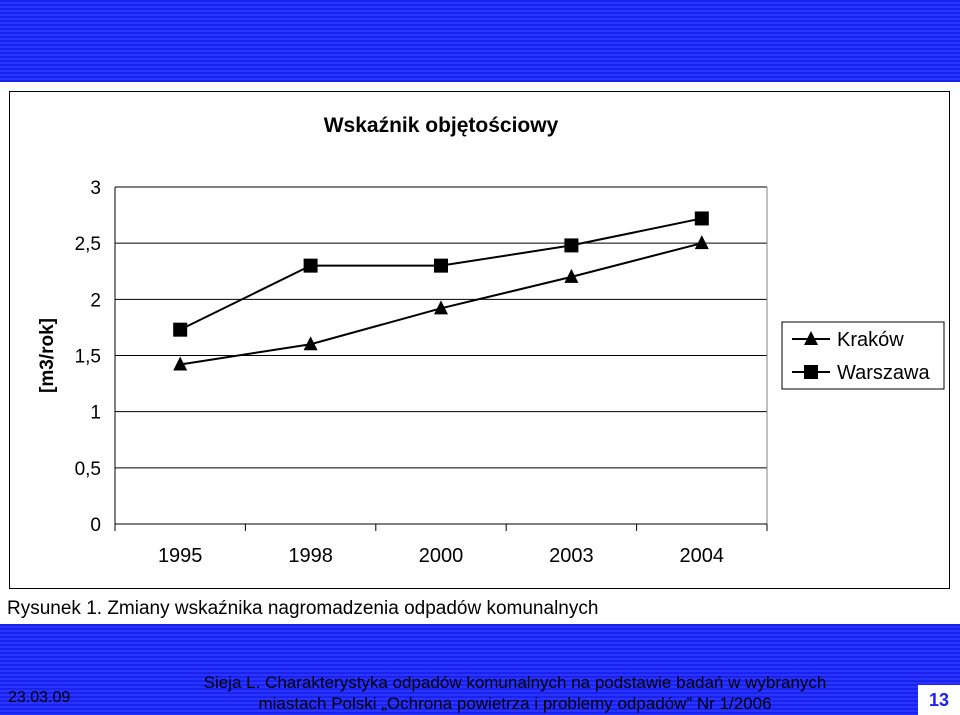  Describe the element at coordinates (47, 355) in the screenshot. I see `y-axis-label: [m3/rok]` at that location.